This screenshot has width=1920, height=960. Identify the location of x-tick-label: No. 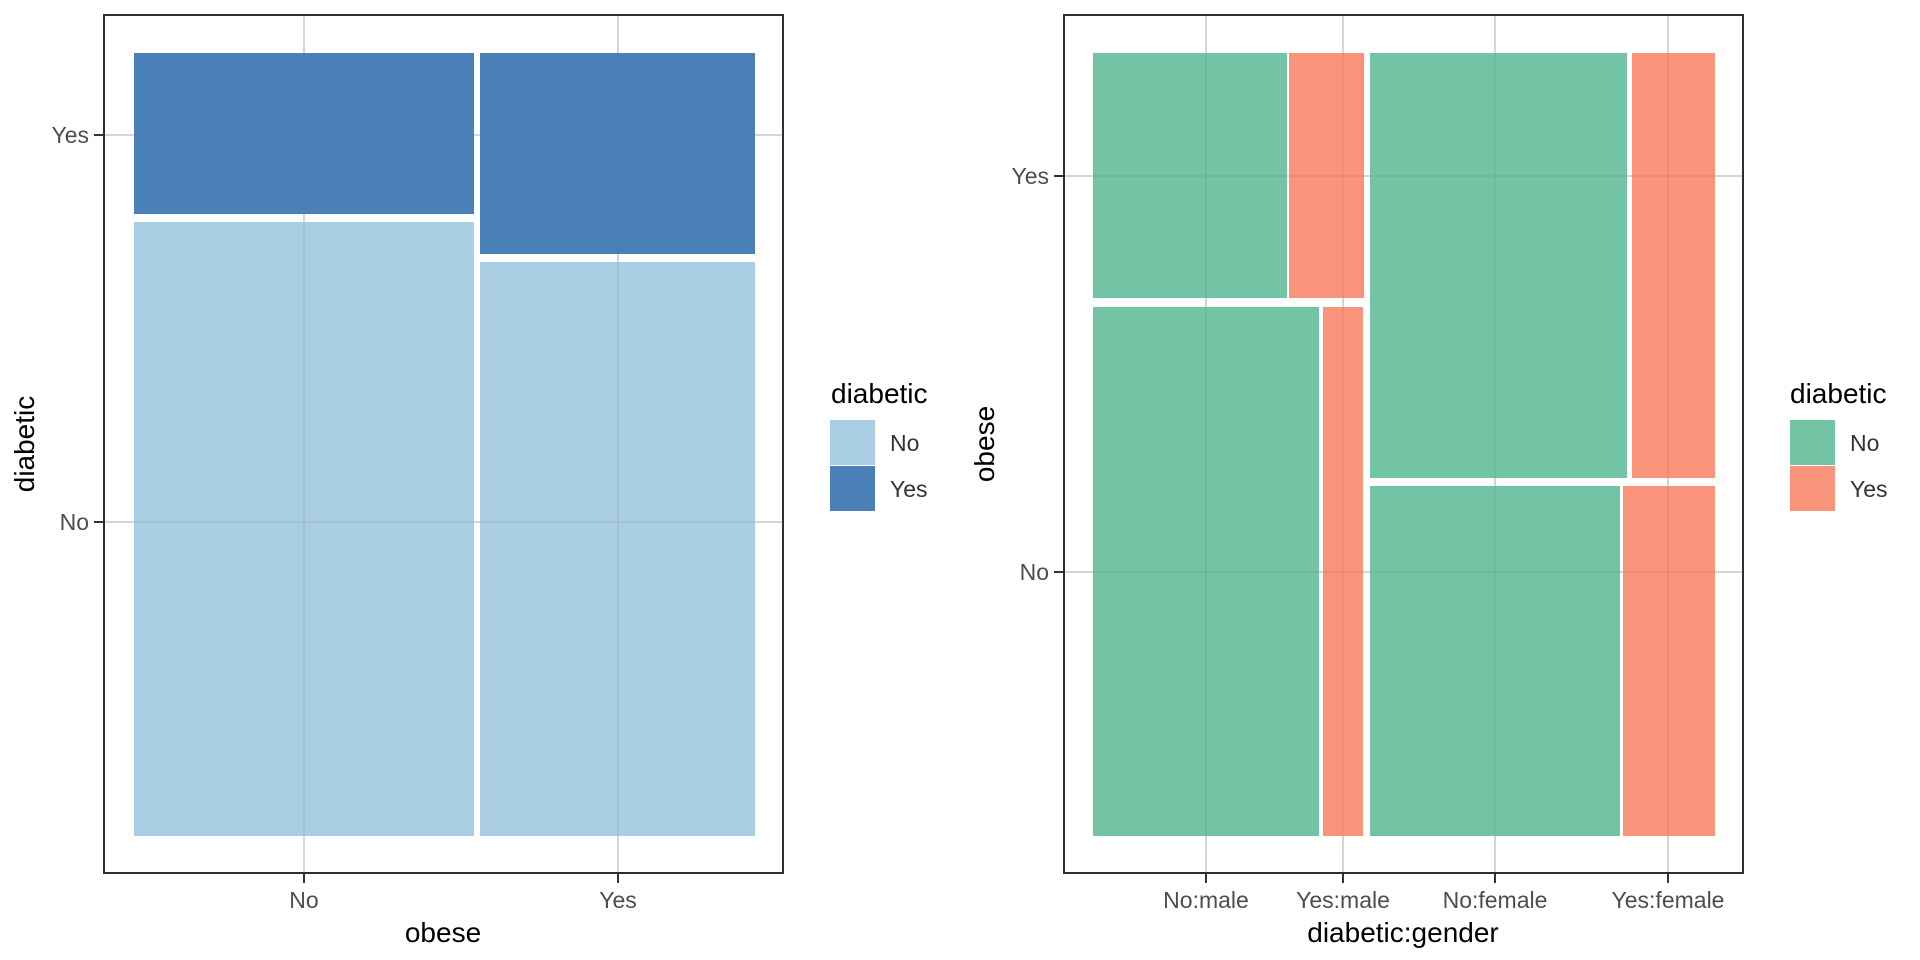
(304, 900).